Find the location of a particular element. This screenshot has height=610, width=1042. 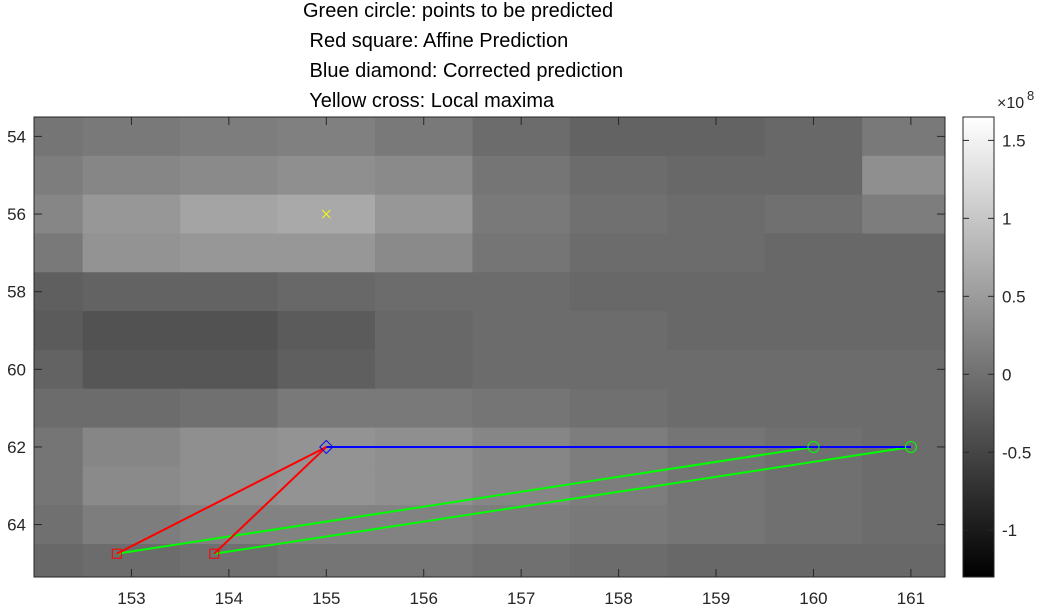

red-line is located at coordinates (221, 500).